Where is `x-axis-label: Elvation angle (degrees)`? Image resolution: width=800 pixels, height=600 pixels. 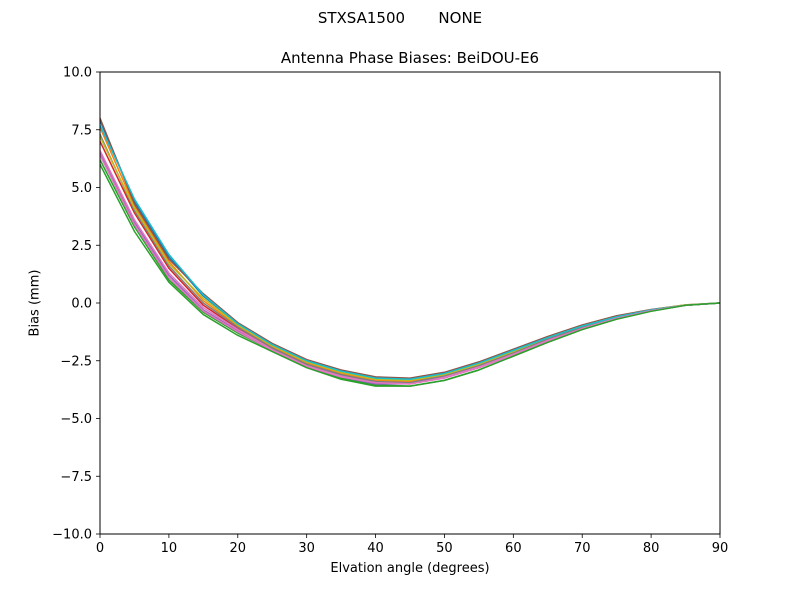
x-axis-label: Elvation angle (degrees) is located at coordinates (410, 568).